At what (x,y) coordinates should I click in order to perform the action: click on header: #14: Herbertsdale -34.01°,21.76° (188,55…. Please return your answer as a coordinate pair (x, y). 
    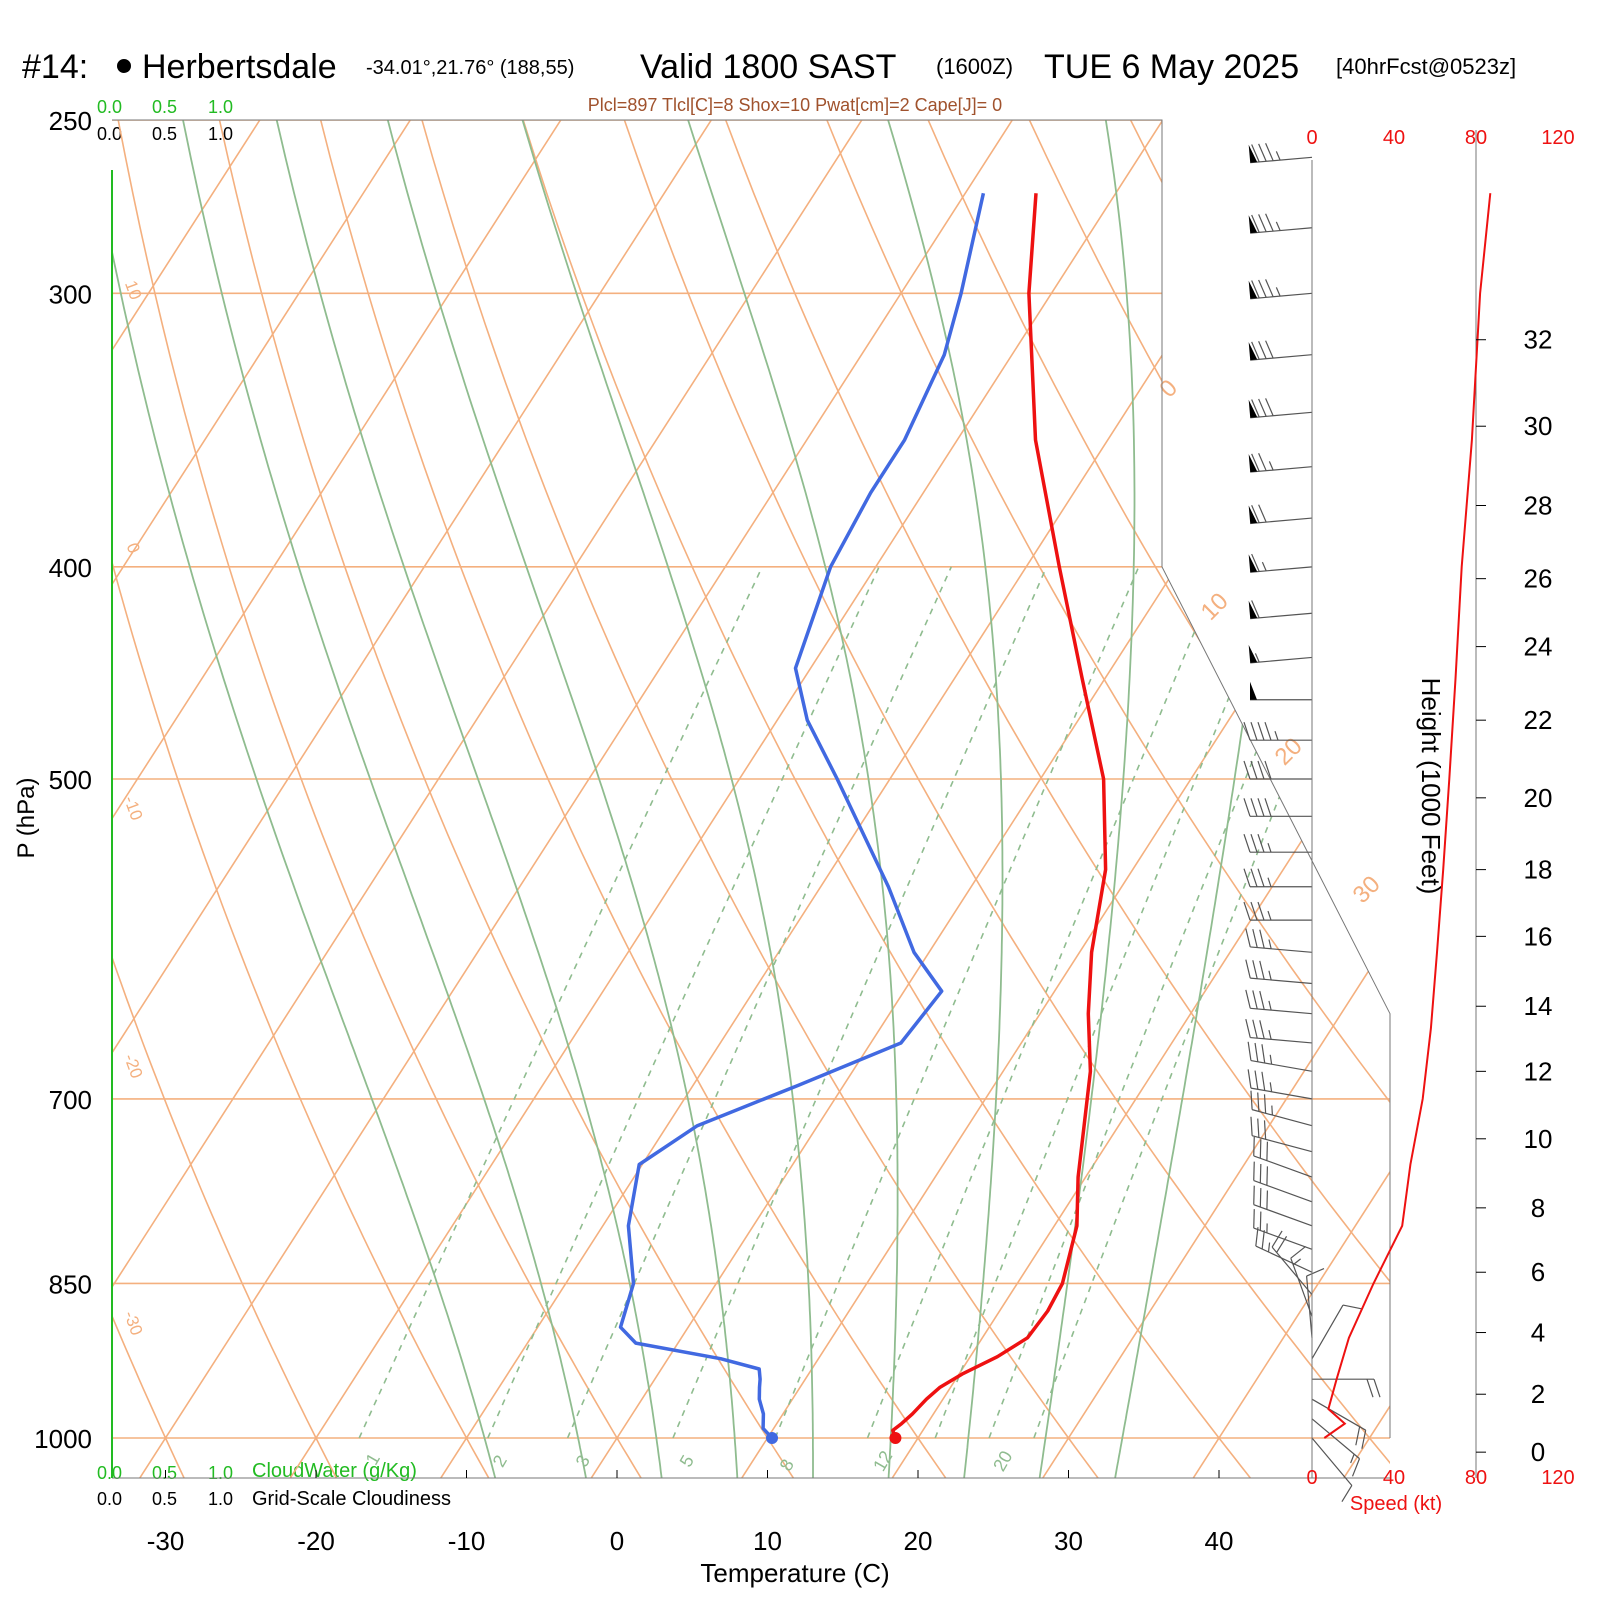
    Looking at the image, I should click on (769, 81).